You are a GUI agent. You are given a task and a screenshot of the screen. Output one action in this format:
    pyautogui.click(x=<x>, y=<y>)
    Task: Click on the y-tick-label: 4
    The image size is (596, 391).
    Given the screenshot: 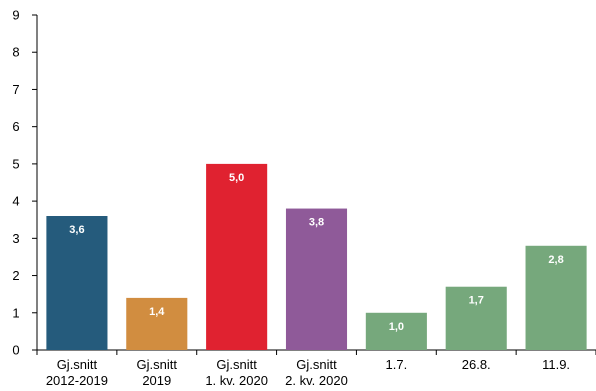 What is the action you would take?
    pyautogui.click(x=15, y=201)
    